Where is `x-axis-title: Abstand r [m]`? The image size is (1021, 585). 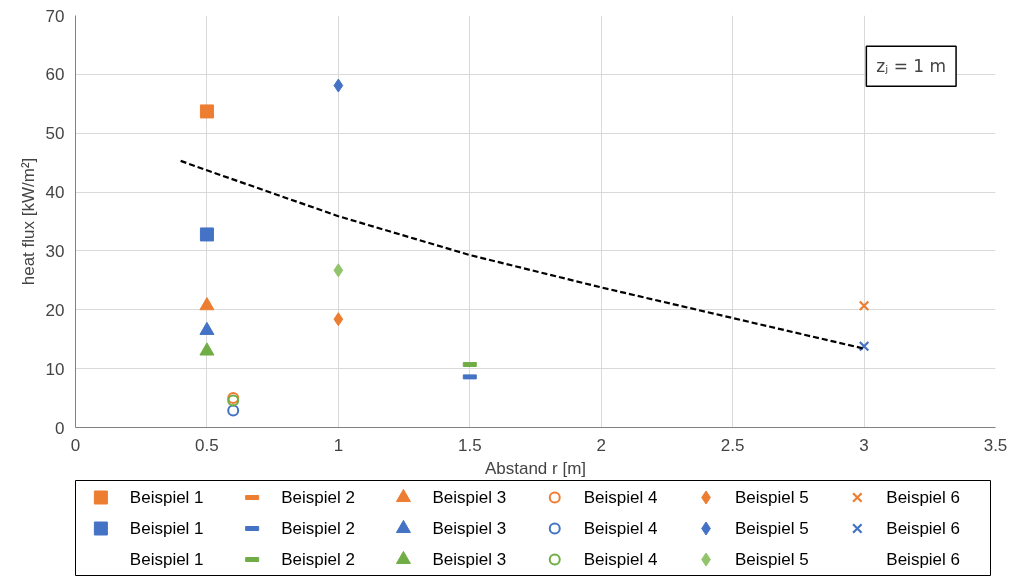 x-axis-title: Abstand r [m] is located at coordinates (535, 468).